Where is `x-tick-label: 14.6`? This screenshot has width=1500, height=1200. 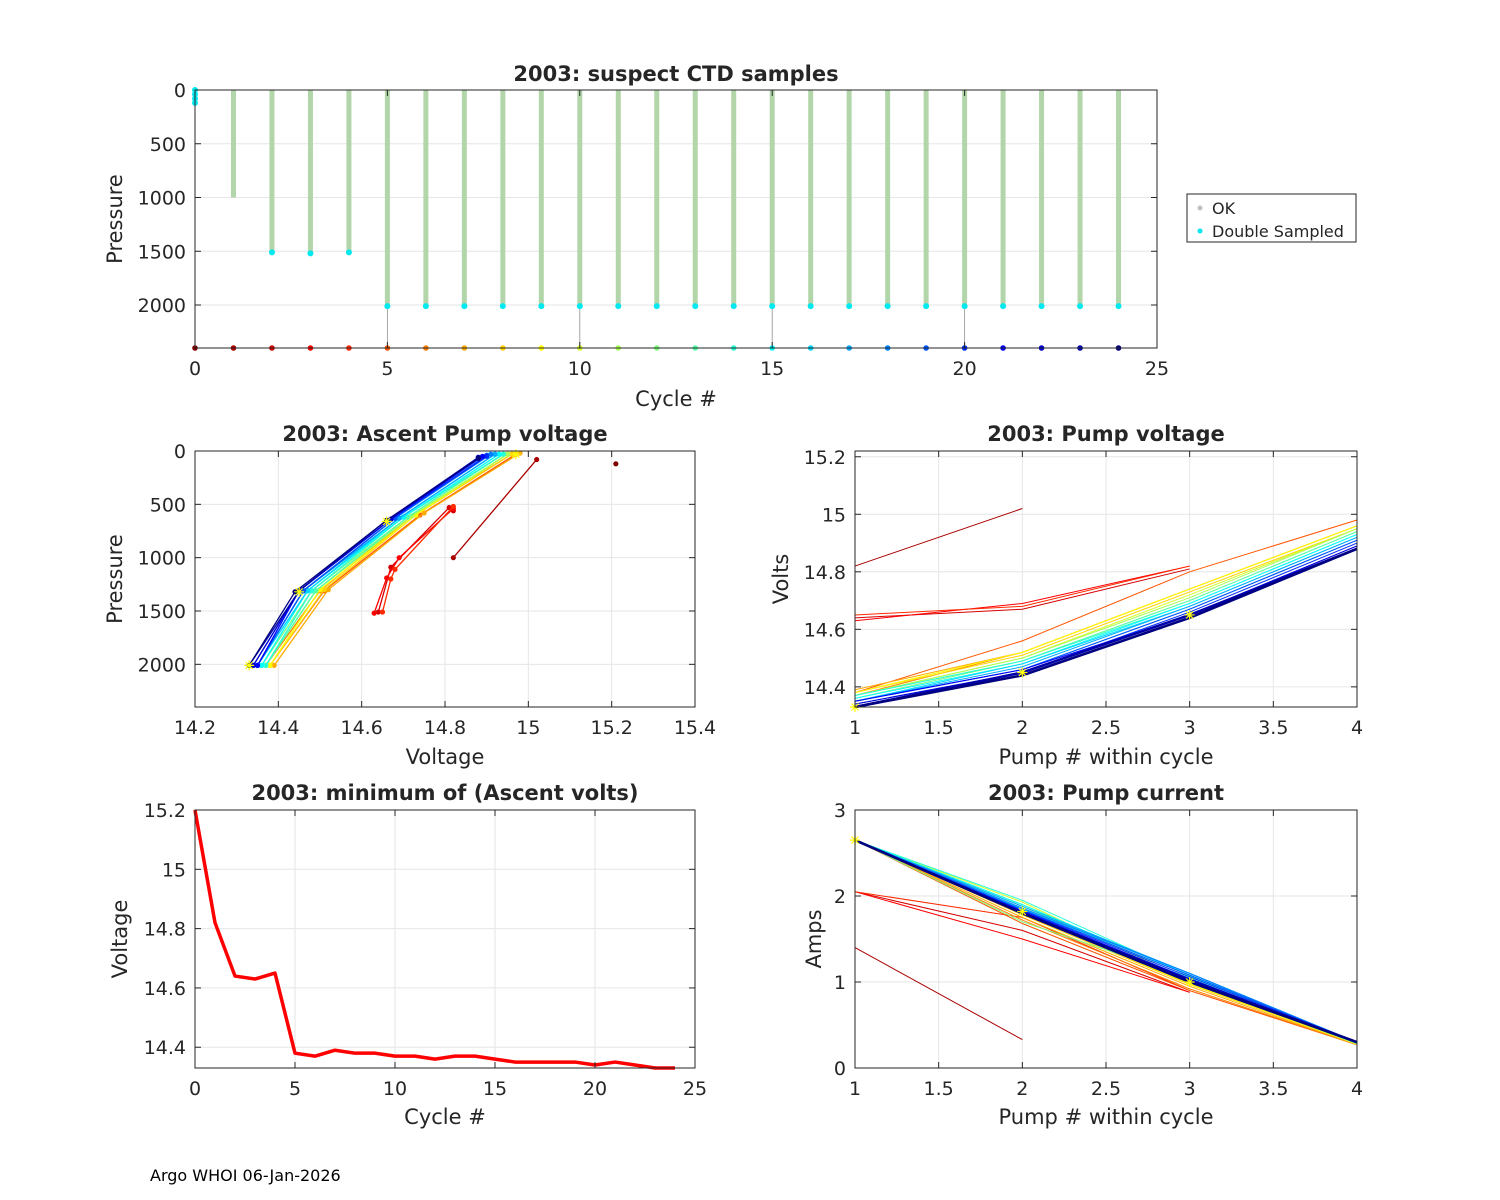
x-tick-label: 14.6 is located at coordinates (362, 728).